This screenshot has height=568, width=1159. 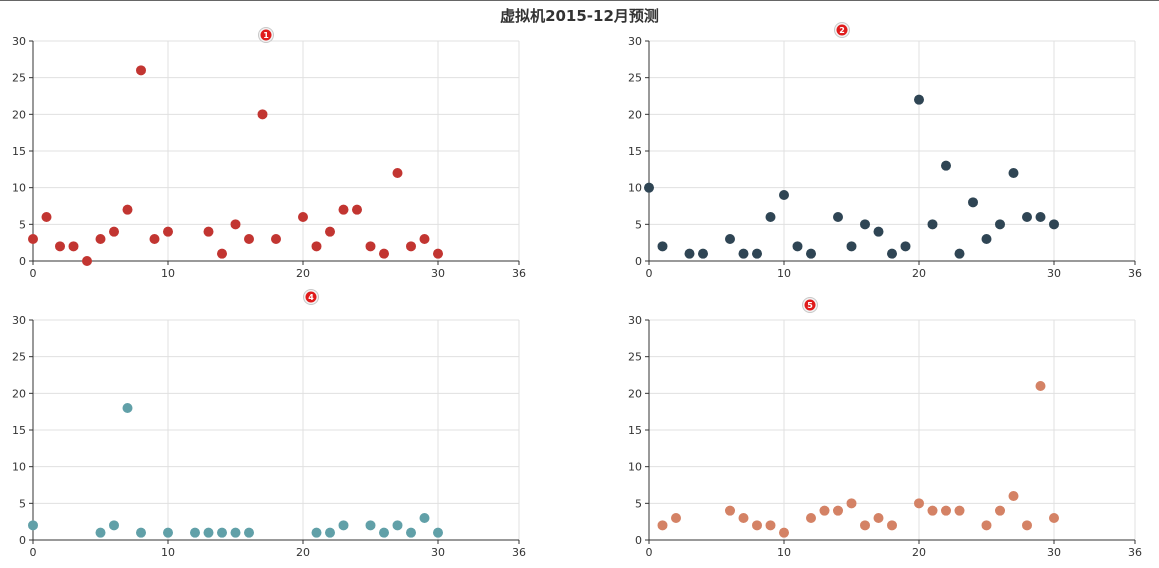 I want to click on x-tick-label: 10, so click(x=784, y=273).